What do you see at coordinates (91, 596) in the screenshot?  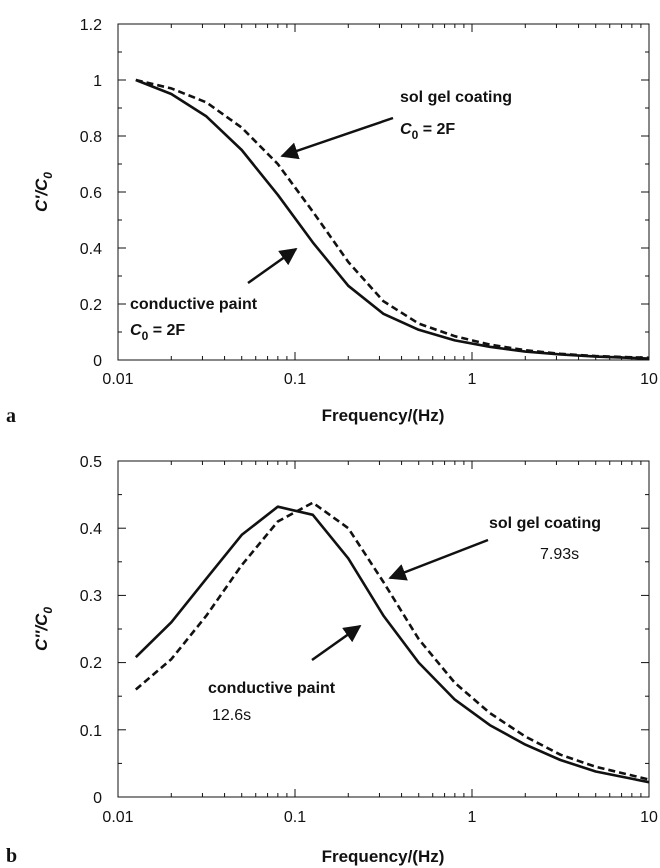 I see `y-tick-label: 0.3` at bounding box center [91, 596].